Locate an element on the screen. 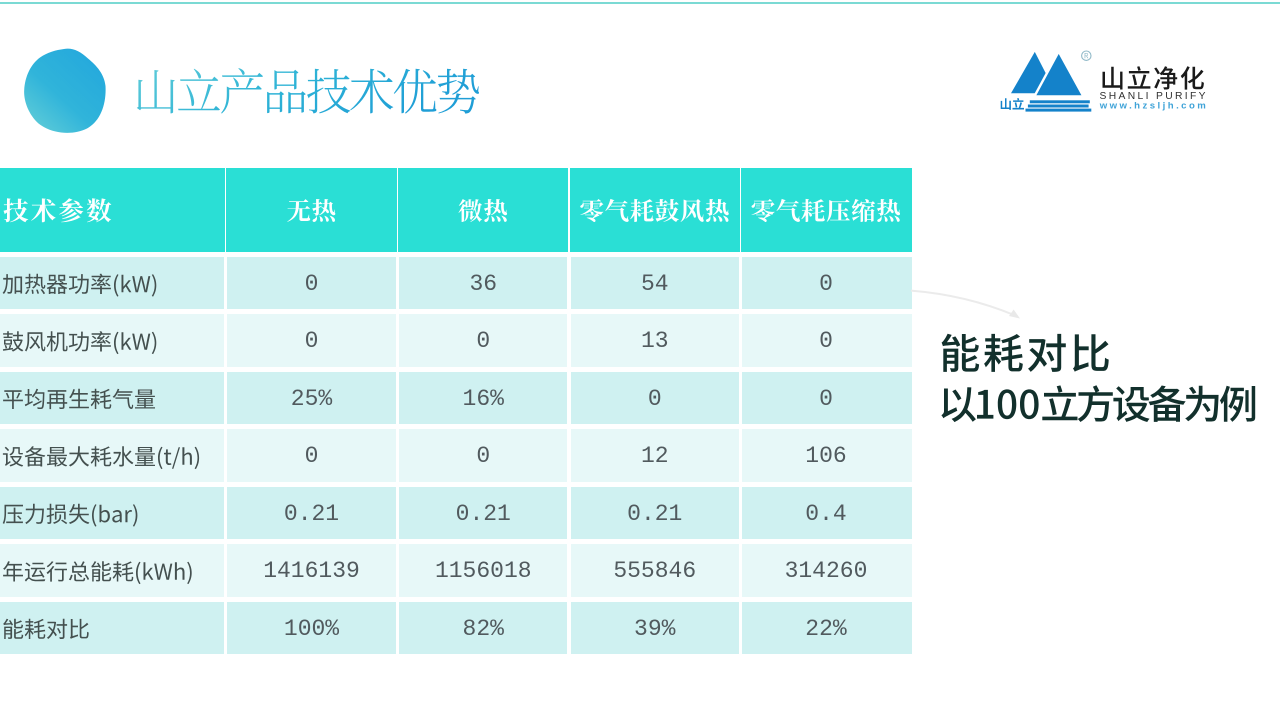 This screenshot has height=720, width=1280. svg-text: SHANLI PURIFY is located at coordinates (1154, 96).